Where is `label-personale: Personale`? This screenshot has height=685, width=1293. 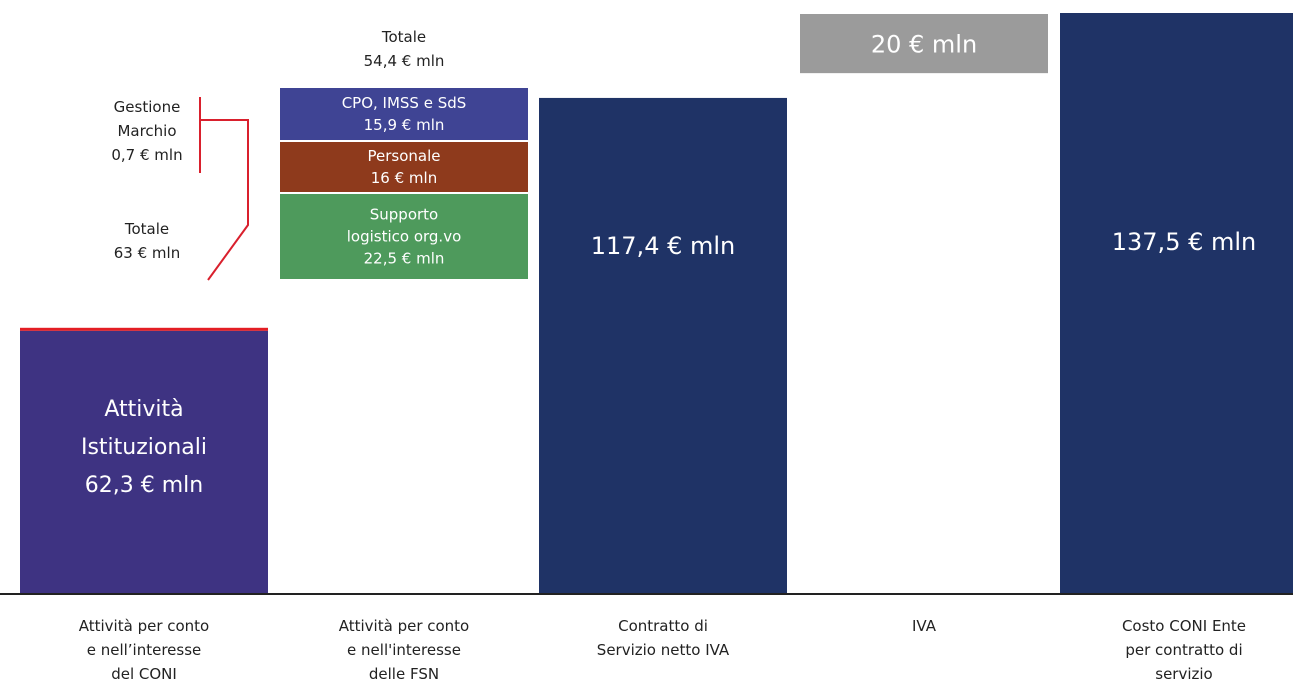 label-personale: Personale is located at coordinates (404, 156).